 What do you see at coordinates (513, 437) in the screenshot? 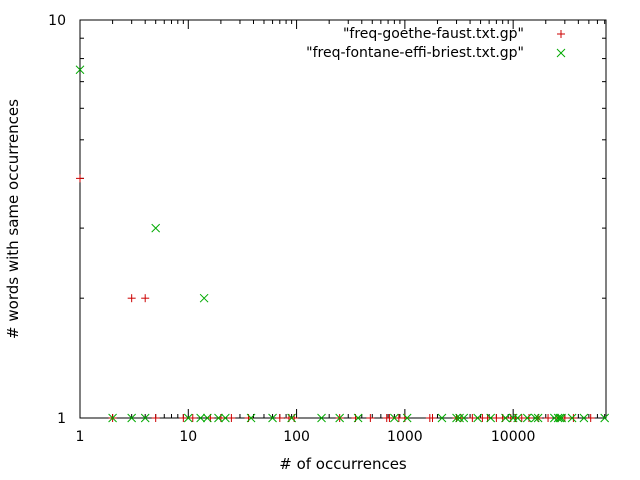
I see `x-tick-label: 10000` at bounding box center [513, 437].